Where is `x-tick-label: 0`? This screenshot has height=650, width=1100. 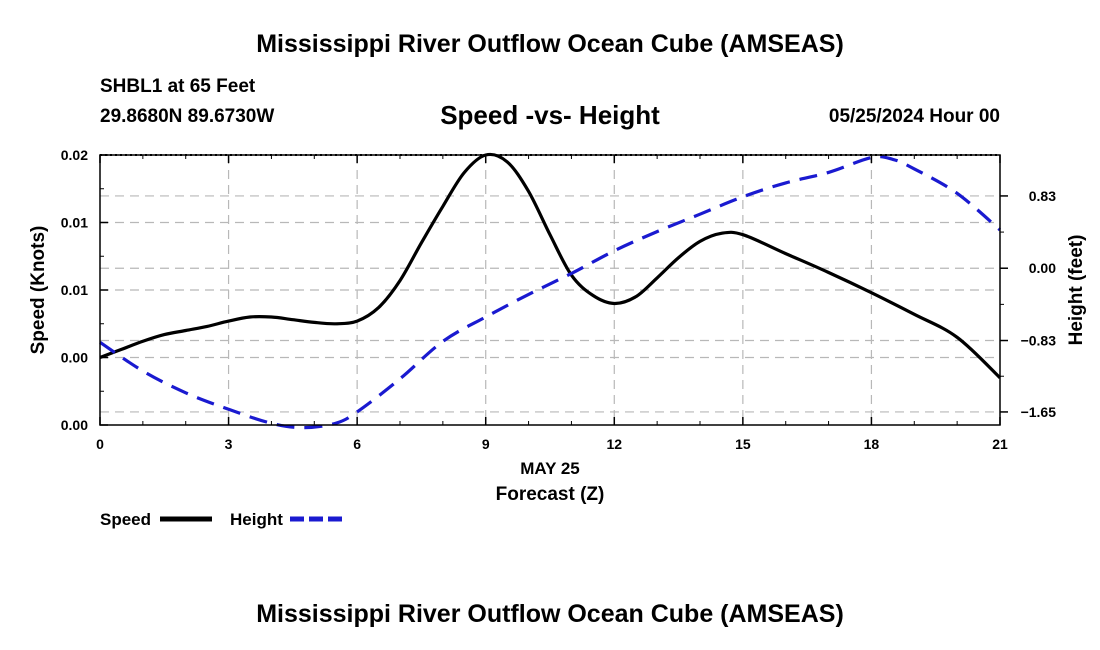
x-tick-label: 0 is located at coordinates (100, 444).